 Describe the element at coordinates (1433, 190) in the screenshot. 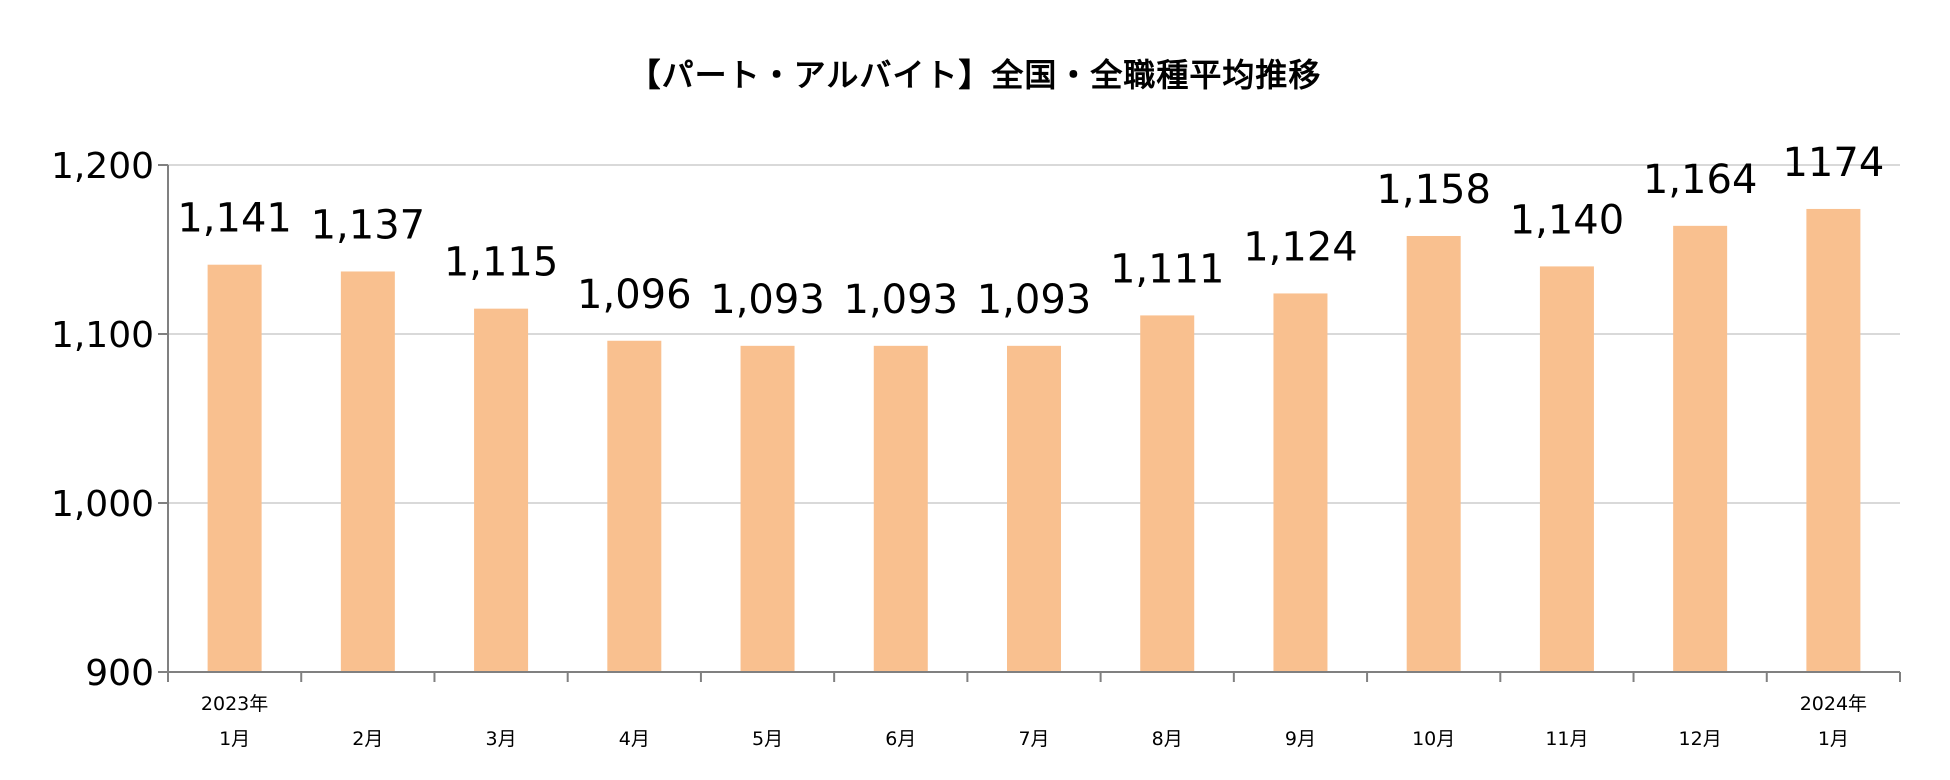

I see `data-label: 1,158` at that location.